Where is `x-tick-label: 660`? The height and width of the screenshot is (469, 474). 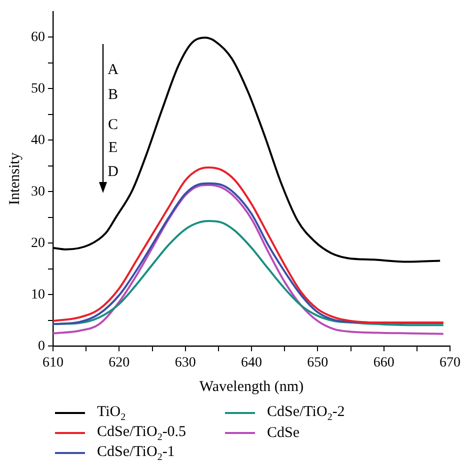
x-tick-label: 660 is located at coordinates (383, 362).